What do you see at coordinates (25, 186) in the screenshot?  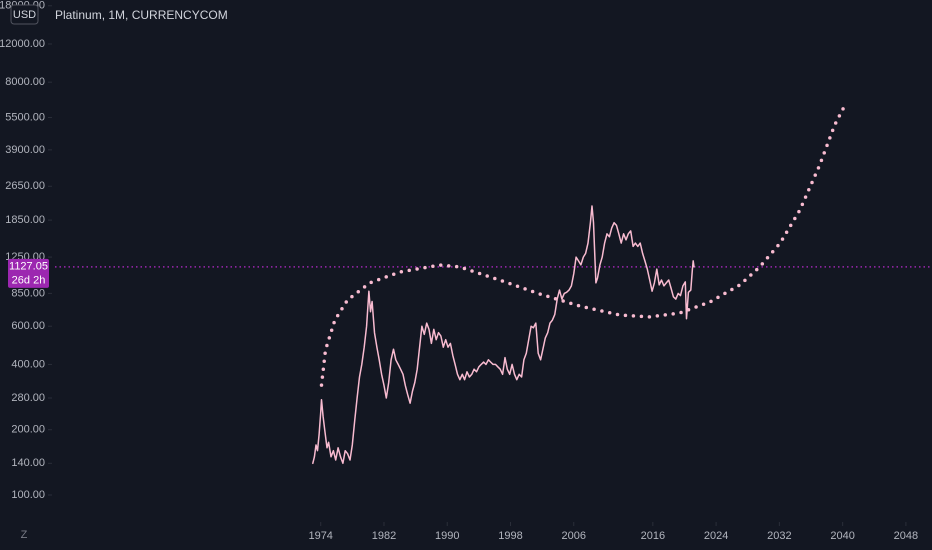 I see `y-tick-label: 2650.00` at bounding box center [25, 186].